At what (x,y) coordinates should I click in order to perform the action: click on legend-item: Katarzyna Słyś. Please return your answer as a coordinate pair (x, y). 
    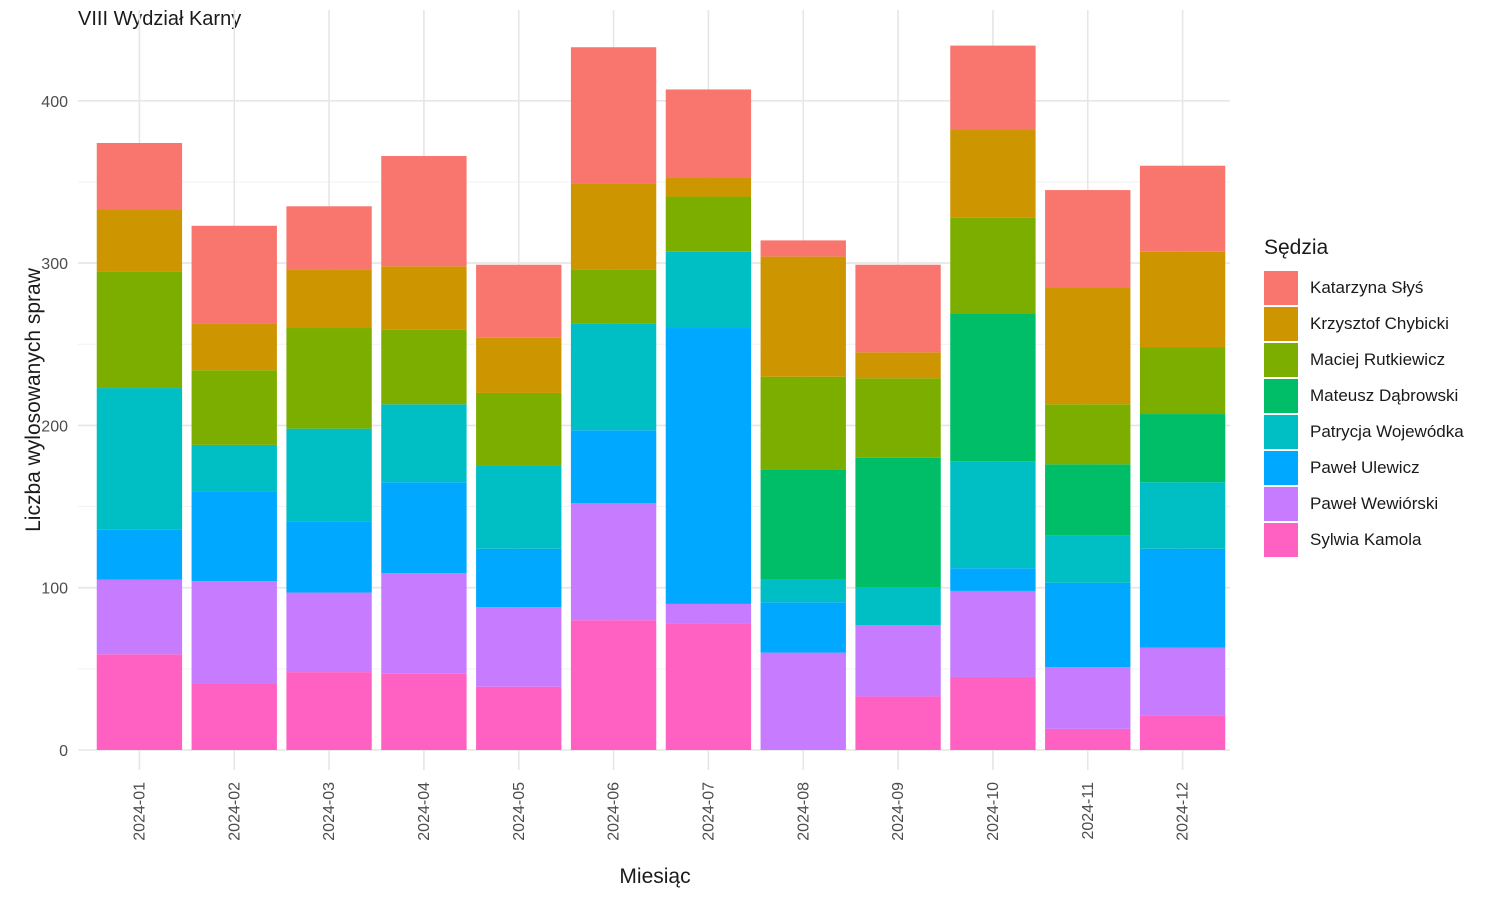
    Looking at the image, I should click on (1364, 288).